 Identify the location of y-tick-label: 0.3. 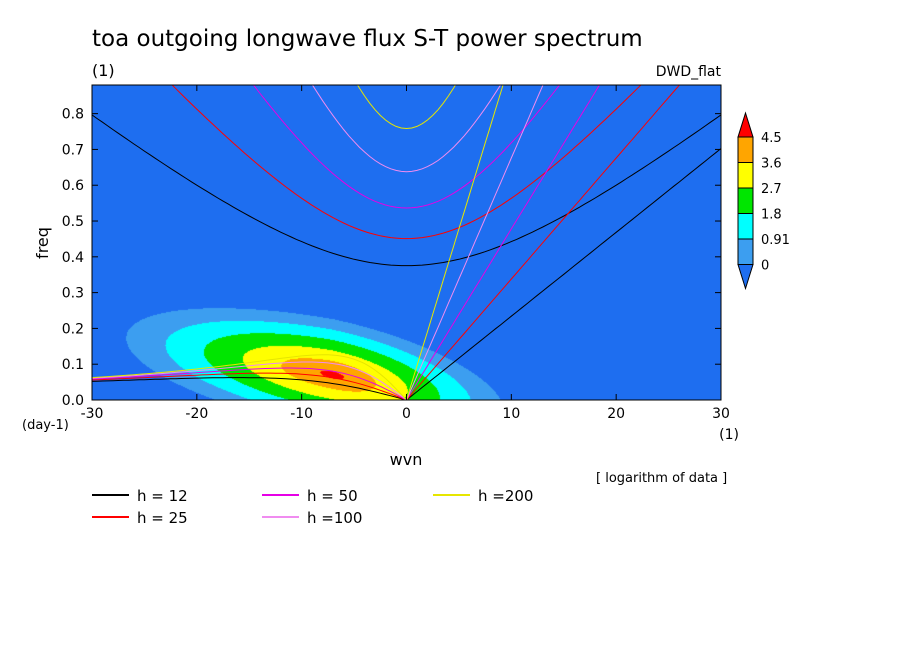
(73, 294).